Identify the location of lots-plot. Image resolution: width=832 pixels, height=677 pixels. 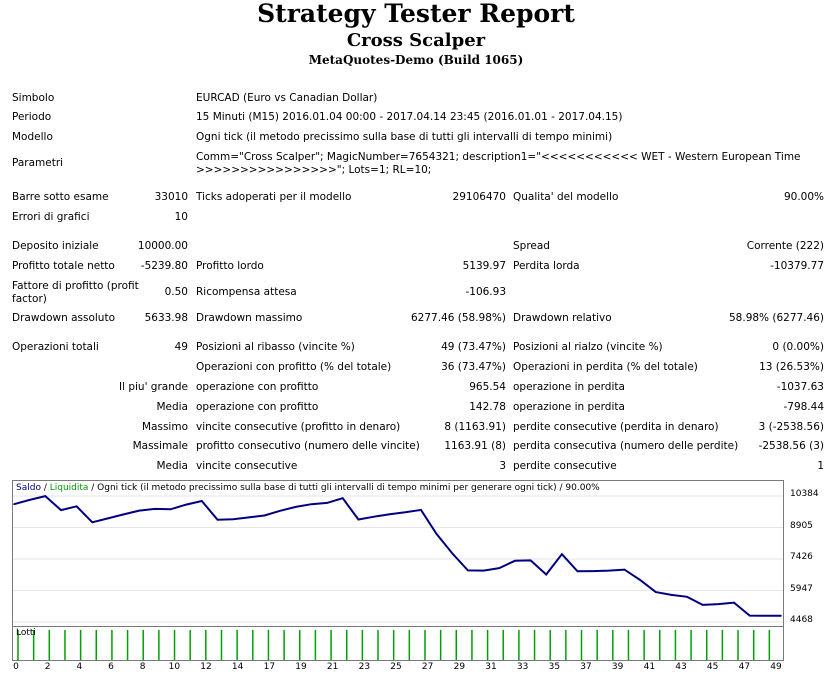
(394, 645).